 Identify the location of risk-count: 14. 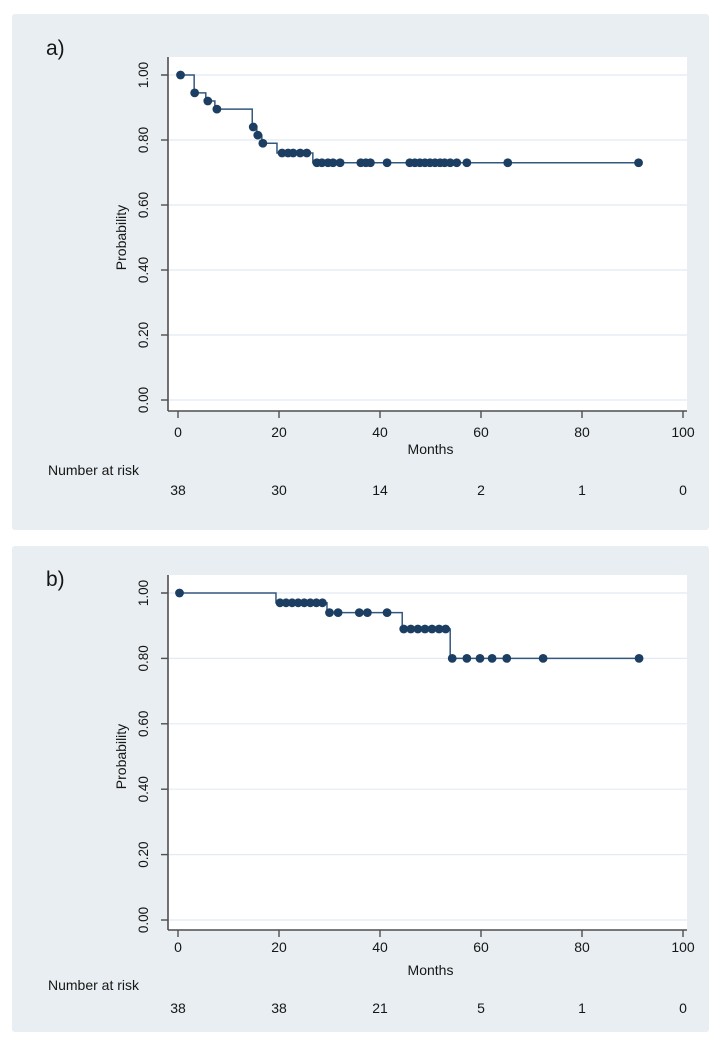
(380, 490).